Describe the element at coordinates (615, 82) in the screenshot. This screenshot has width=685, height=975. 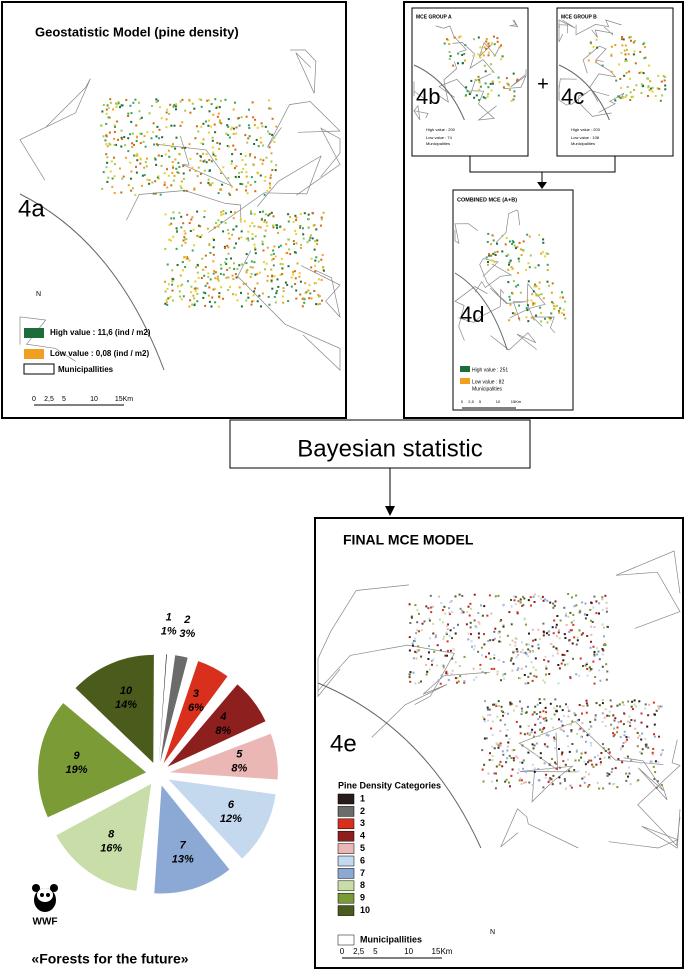
I see `map-4c-frame` at that location.